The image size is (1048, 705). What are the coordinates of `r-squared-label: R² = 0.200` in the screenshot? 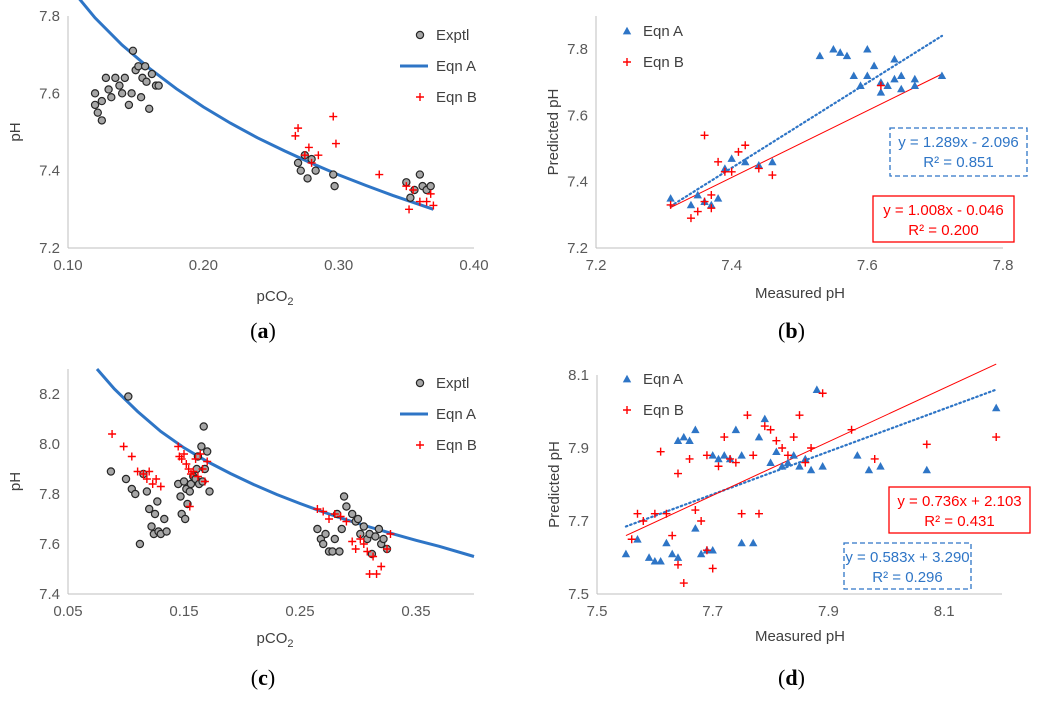 It's located at (943, 230).